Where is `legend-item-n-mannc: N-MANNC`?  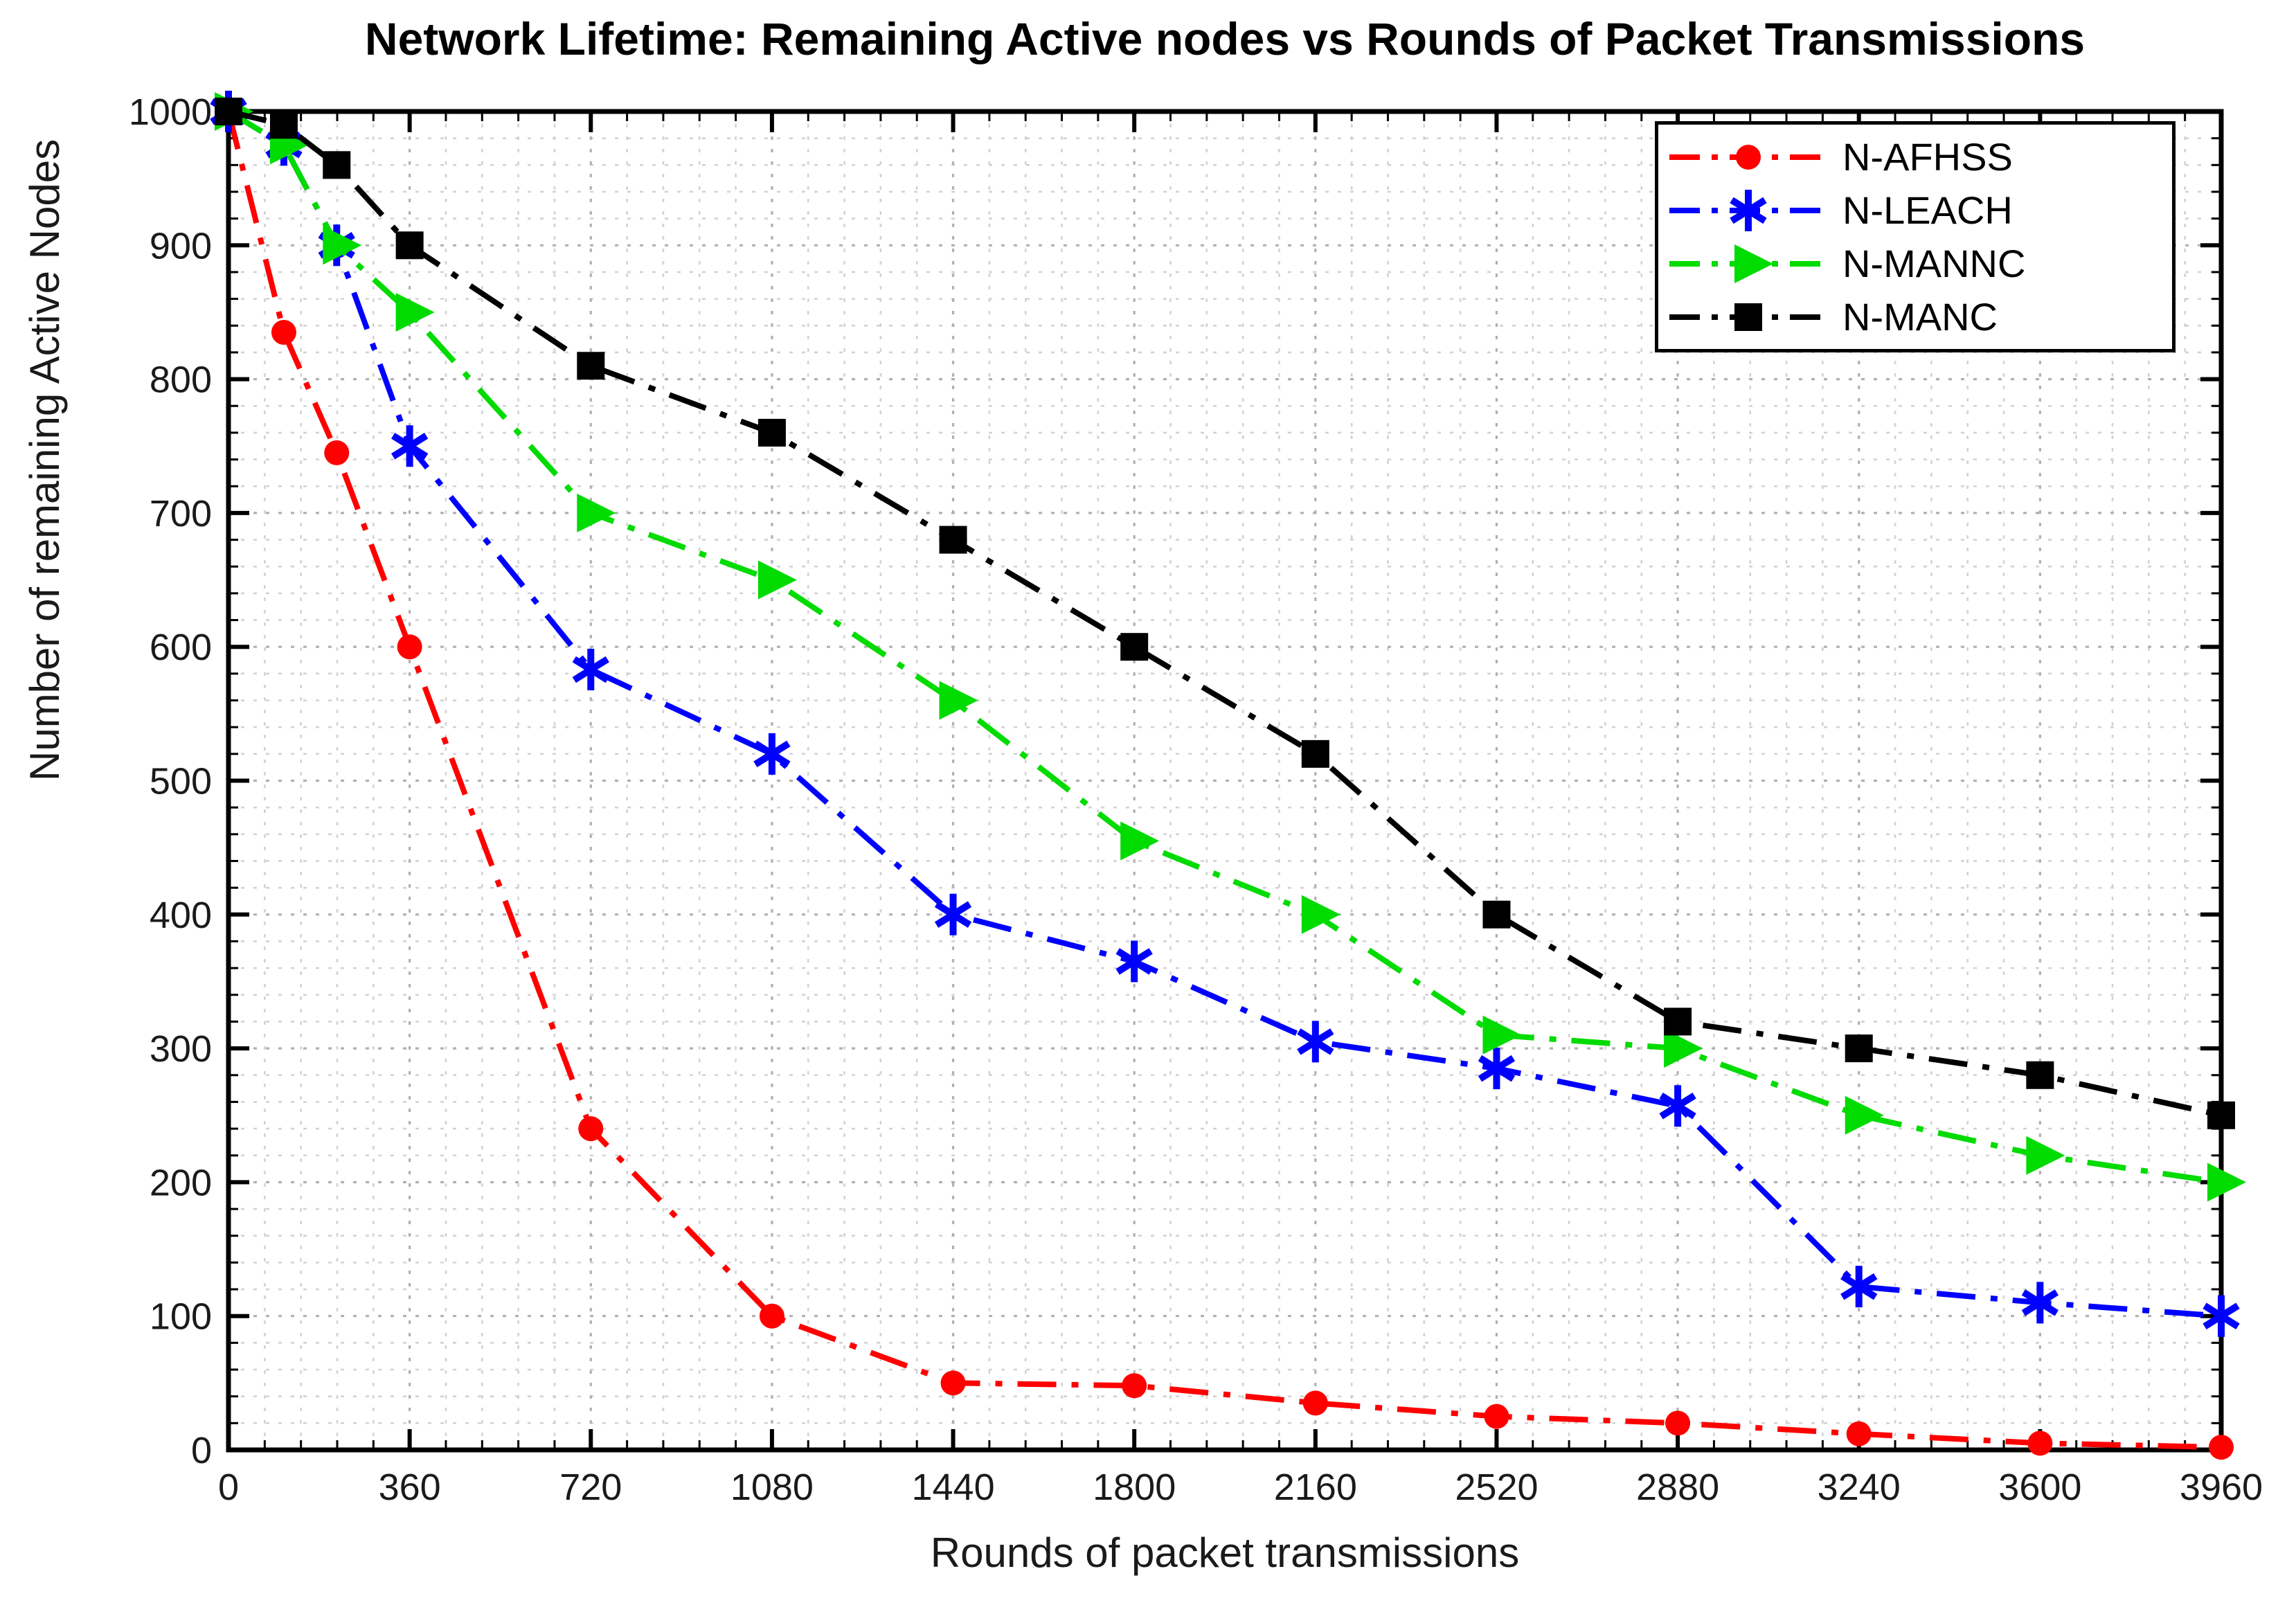
legend-item-n-mannc: N-MANNC is located at coordinates (1918, 263).